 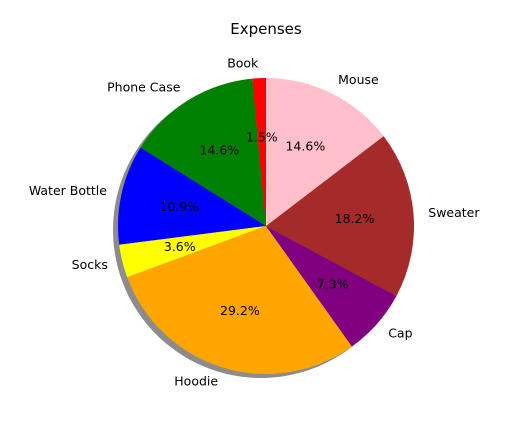 I want to click on slice-phone-case, so click(x=203, y=152).